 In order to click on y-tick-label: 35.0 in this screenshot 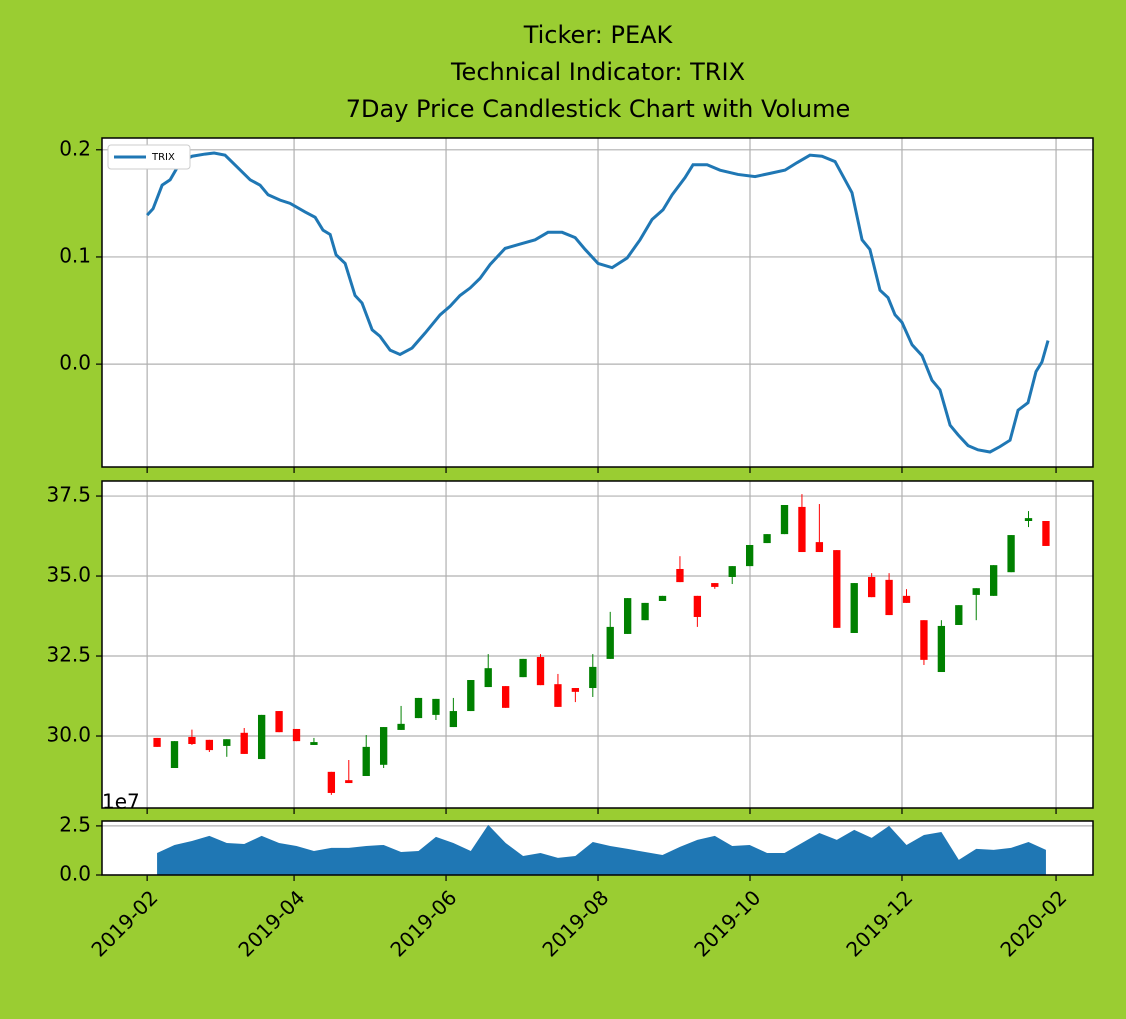, I will do `click(68, 575)`.